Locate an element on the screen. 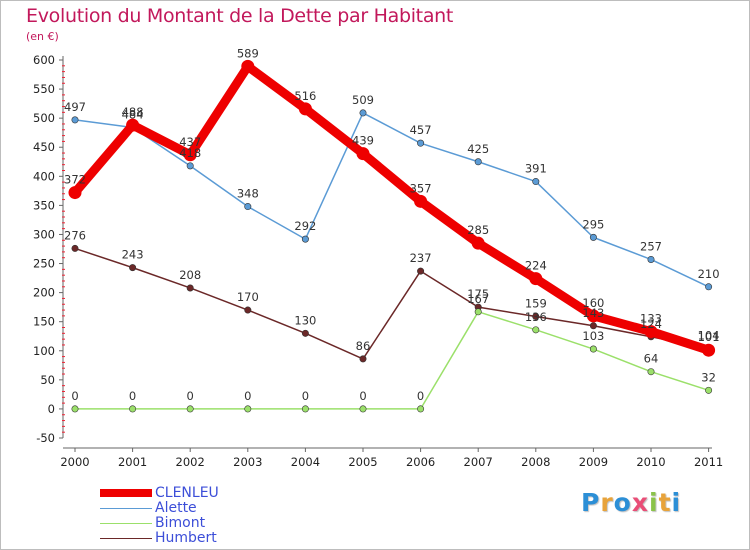 This screenshot has width=750, height=550. data-label-clenleu-2007: 285 is located at coordinates (478, 230).